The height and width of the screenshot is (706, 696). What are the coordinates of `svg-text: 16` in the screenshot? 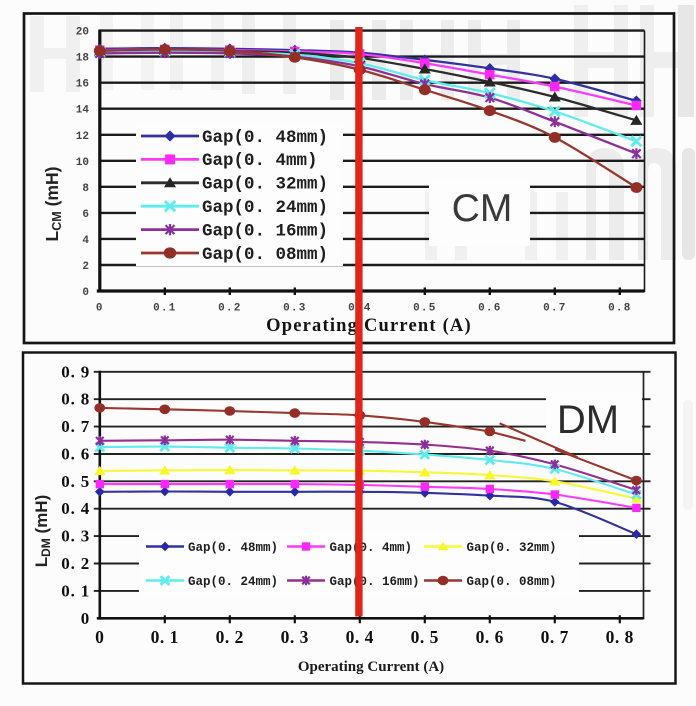 It's located at (82, 85).